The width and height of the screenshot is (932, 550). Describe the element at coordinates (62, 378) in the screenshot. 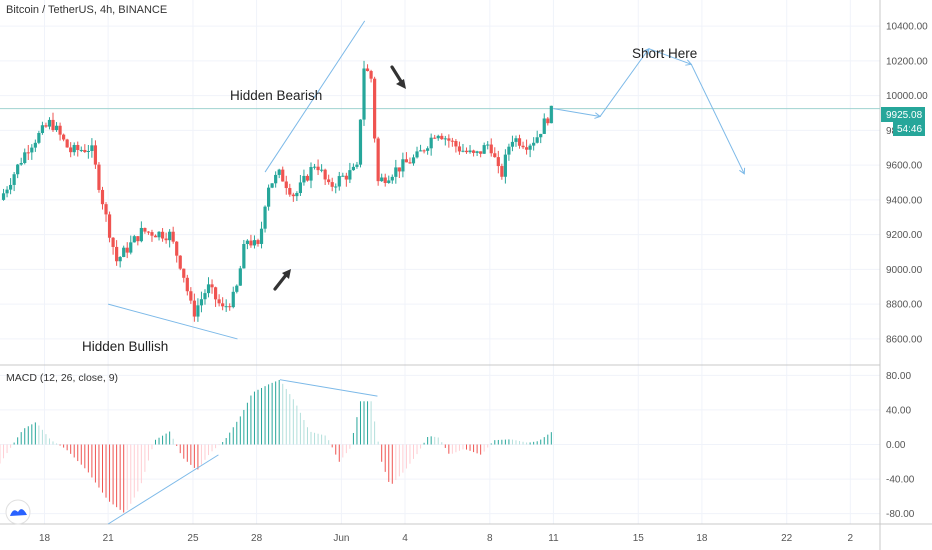

I see `macd-title: MACD (12, 26, close, 9)` at that location.